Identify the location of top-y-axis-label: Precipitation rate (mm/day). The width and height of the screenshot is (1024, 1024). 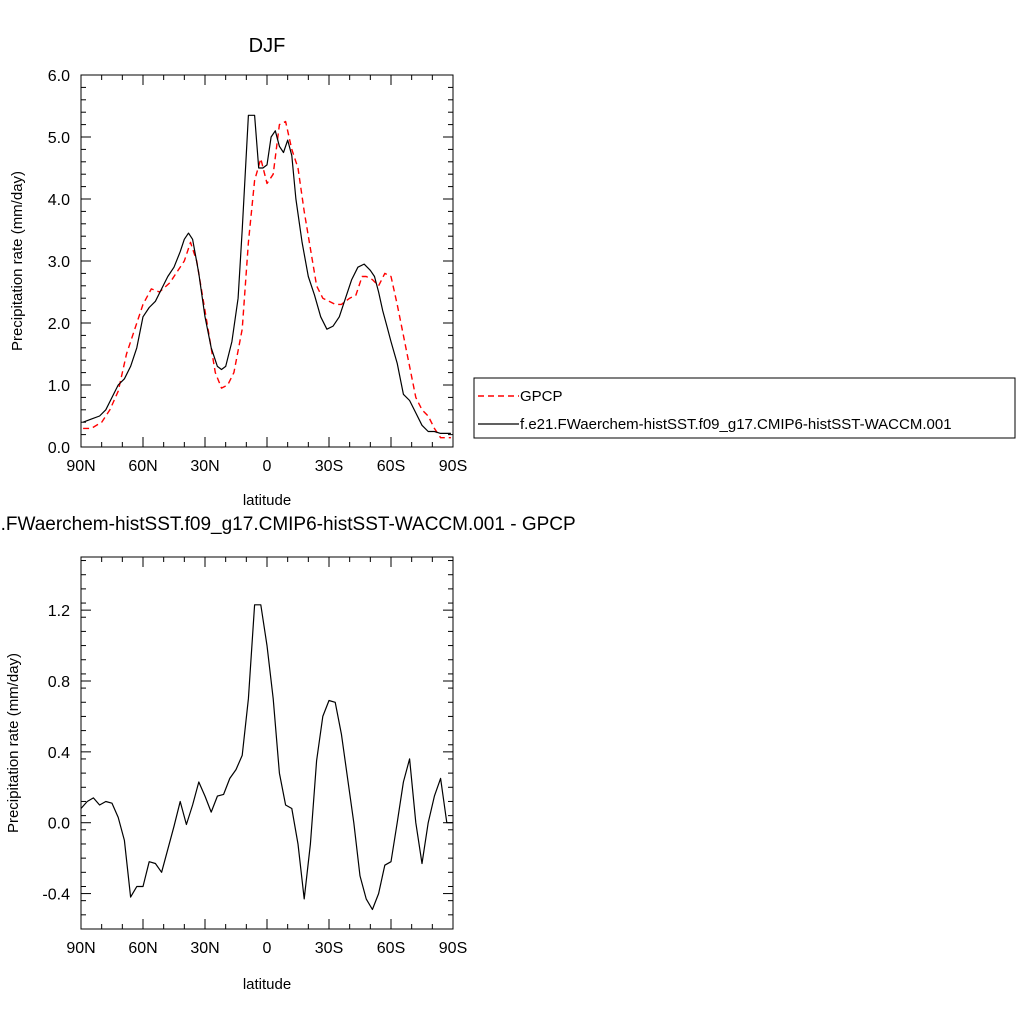
(17, 261).